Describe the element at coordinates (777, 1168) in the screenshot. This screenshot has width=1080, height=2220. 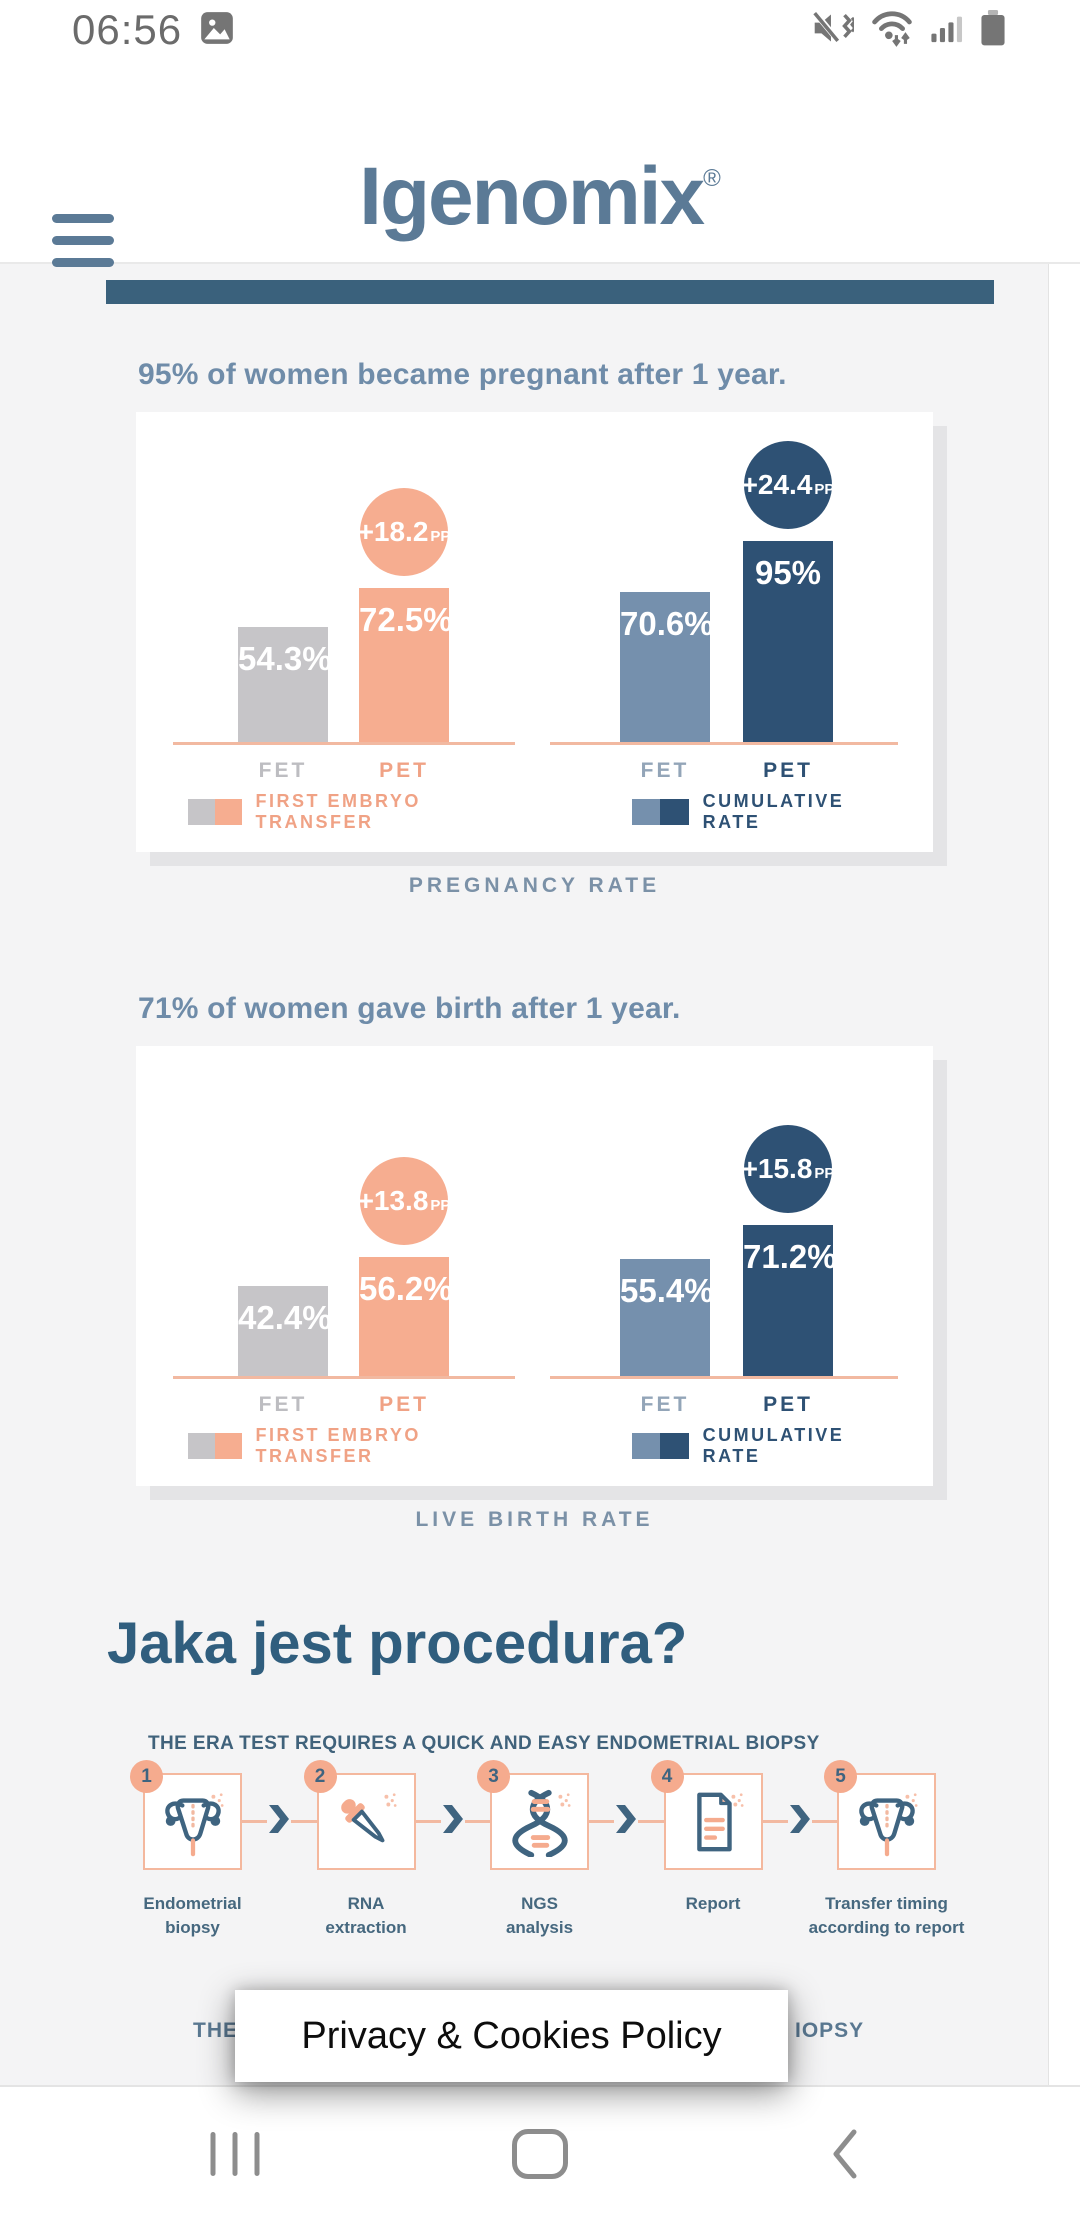
I see `delta-value: +15.8` at that location.